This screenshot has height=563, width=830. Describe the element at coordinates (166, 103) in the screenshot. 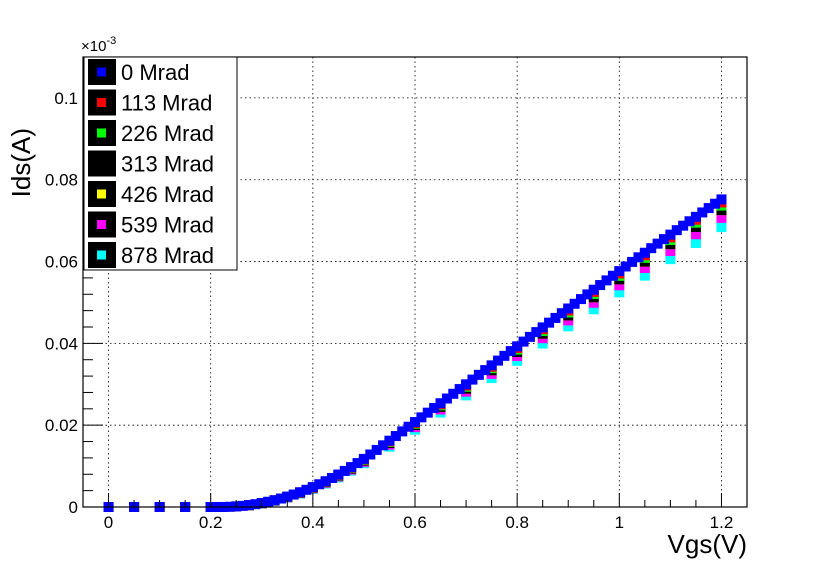

I see `legend-label: 113 Mrad` at that location.